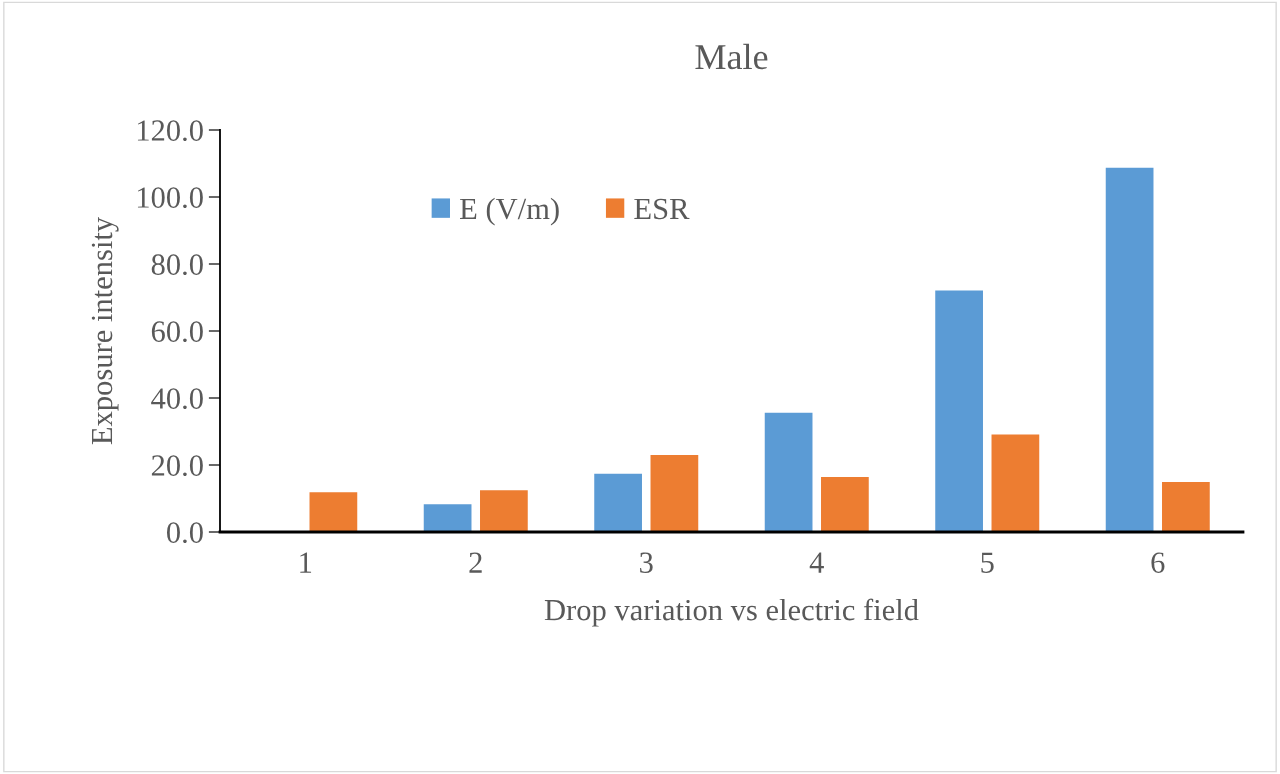 This screenshot has height=774, width=1280. I want to click on x-tick-label: 2, so click(475, 562).